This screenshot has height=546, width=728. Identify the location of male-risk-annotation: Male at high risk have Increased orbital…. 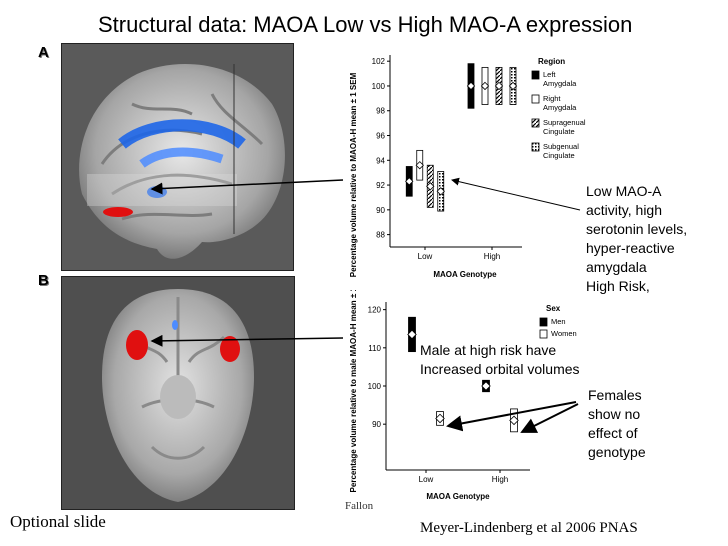
(500, 360).